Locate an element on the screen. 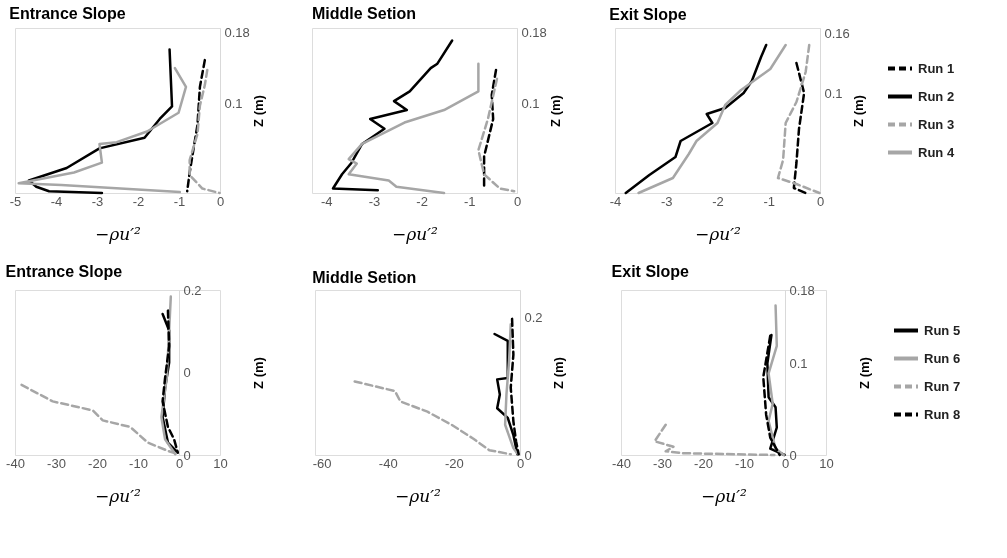 The image size is (1007, 558). legend-label: Run 5 is located at coordinates (942, 330).